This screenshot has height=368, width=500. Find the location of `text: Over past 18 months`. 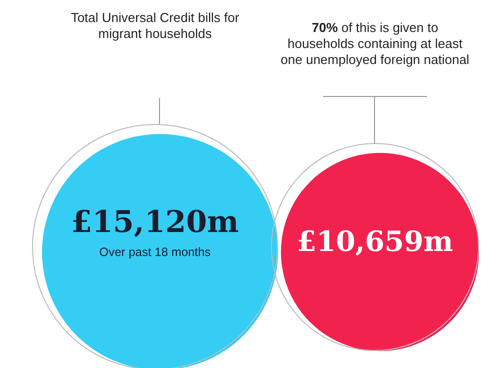

text: Over past 18 months is located at coordinates (155, 252).